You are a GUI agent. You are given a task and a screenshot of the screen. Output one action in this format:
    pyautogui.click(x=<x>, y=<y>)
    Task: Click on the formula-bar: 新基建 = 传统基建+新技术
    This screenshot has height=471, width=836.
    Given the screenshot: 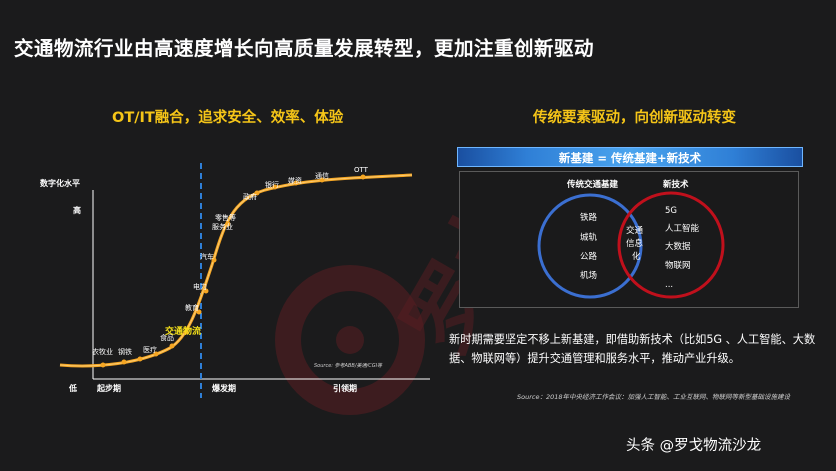 What is the action you would take?
    pyautogui.click(x=630, y=157)
    